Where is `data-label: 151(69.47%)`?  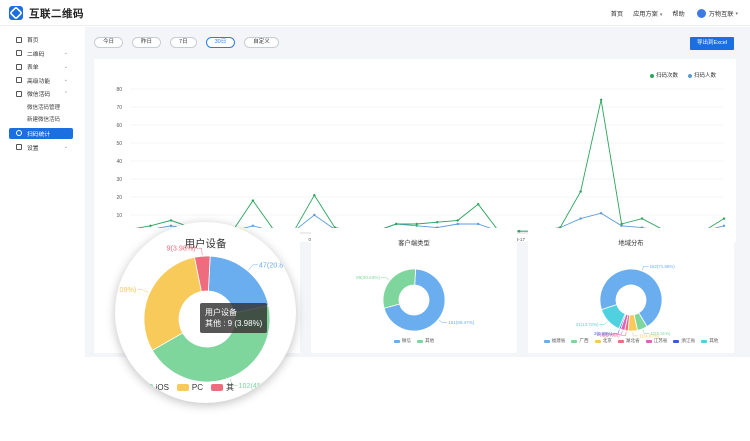
data-label: 151(69.47%) is located at coordinates (461, 322).